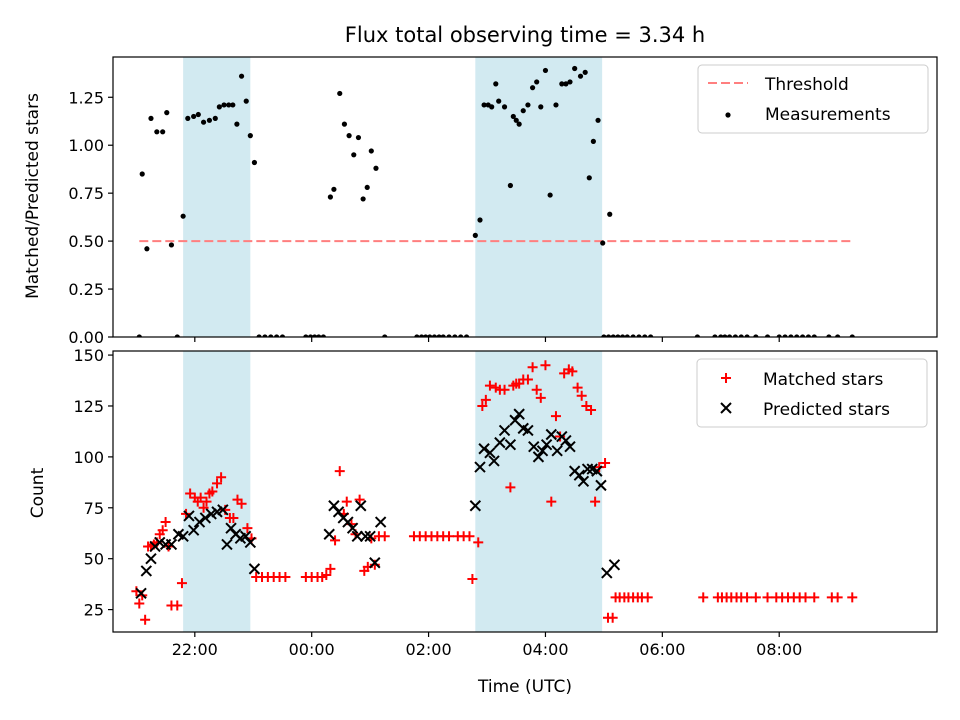 The image size is (960, 720). Describe the element at coordinates (545, 649) in the screenshot. I see `x-tick-label: 04:00` at that location.